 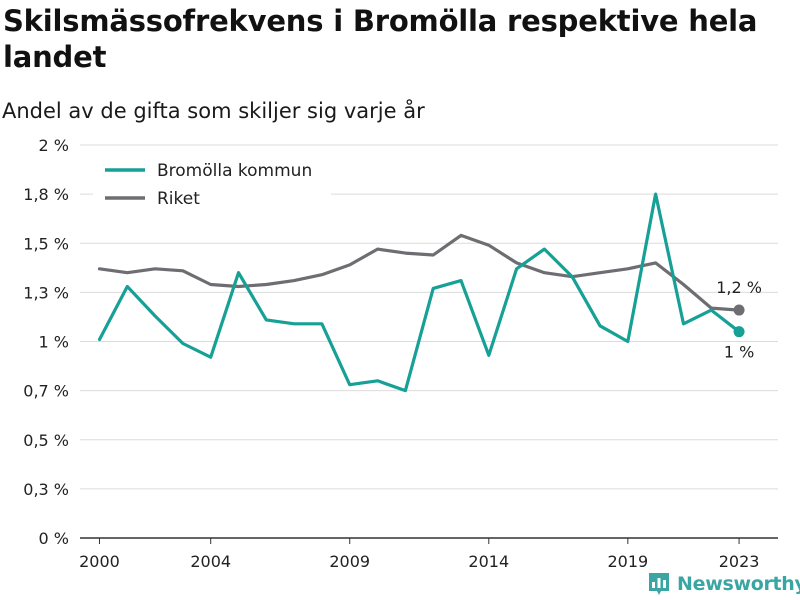 What do you see at coordinates (178, 199) in the screenshot?
I see `legend-label: Riket` at bounding box center [178, 199].